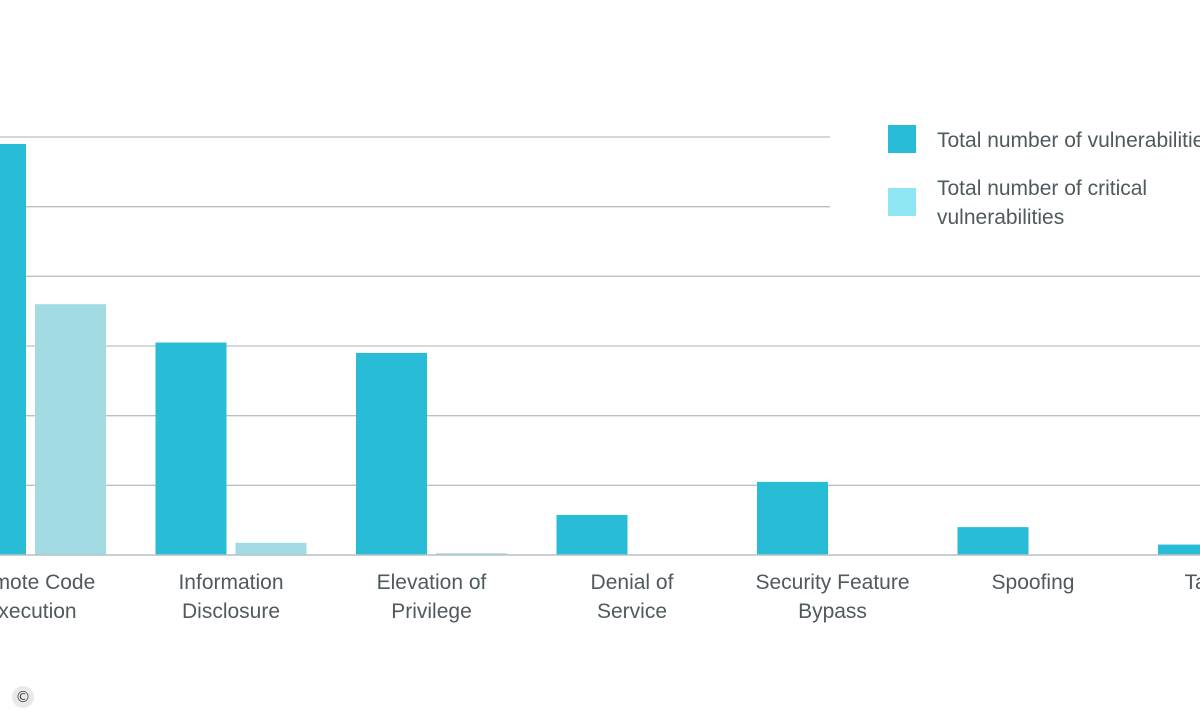 This screenshot has width=1200, height=720. Describe the element at coordinates (832, 582) in the screenshot. I see `category-label-4-0: Security Feature` at that location.